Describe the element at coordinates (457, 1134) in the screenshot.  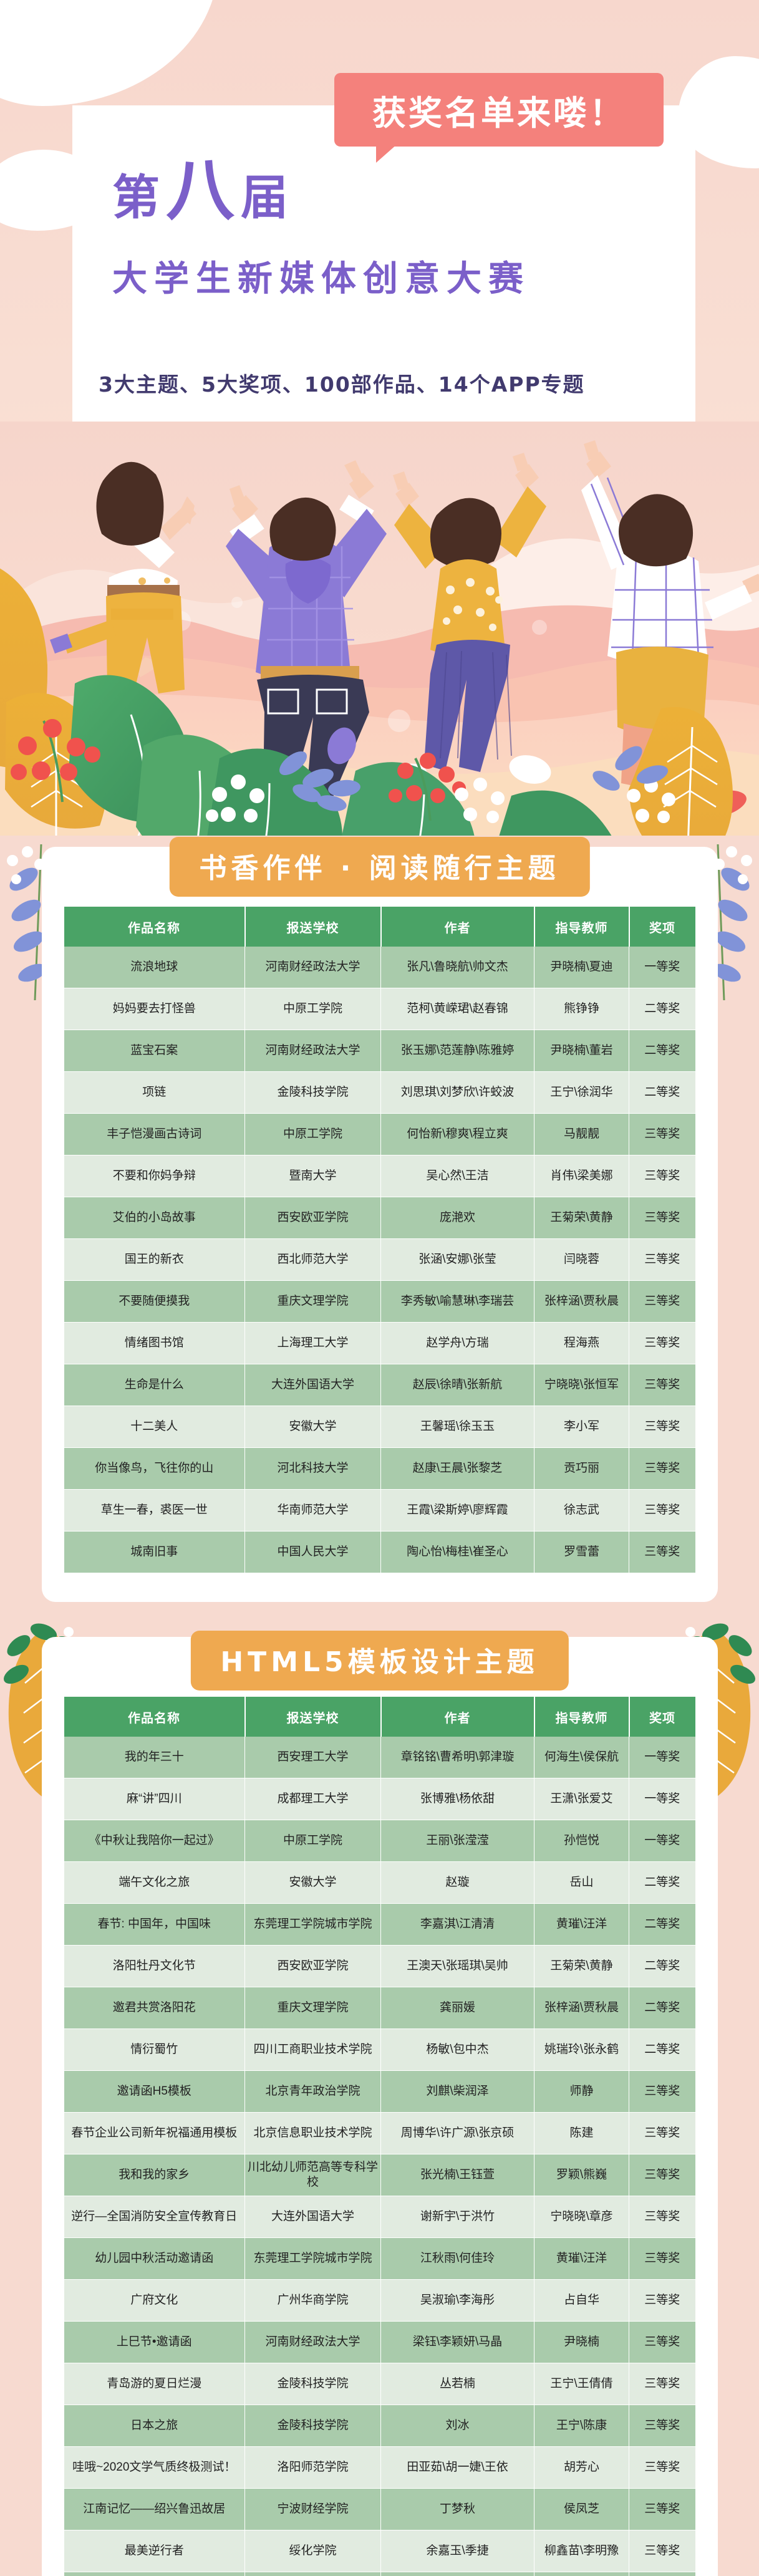
I see `cell-author: 何怡新\穆爽\程立爽` at that location.